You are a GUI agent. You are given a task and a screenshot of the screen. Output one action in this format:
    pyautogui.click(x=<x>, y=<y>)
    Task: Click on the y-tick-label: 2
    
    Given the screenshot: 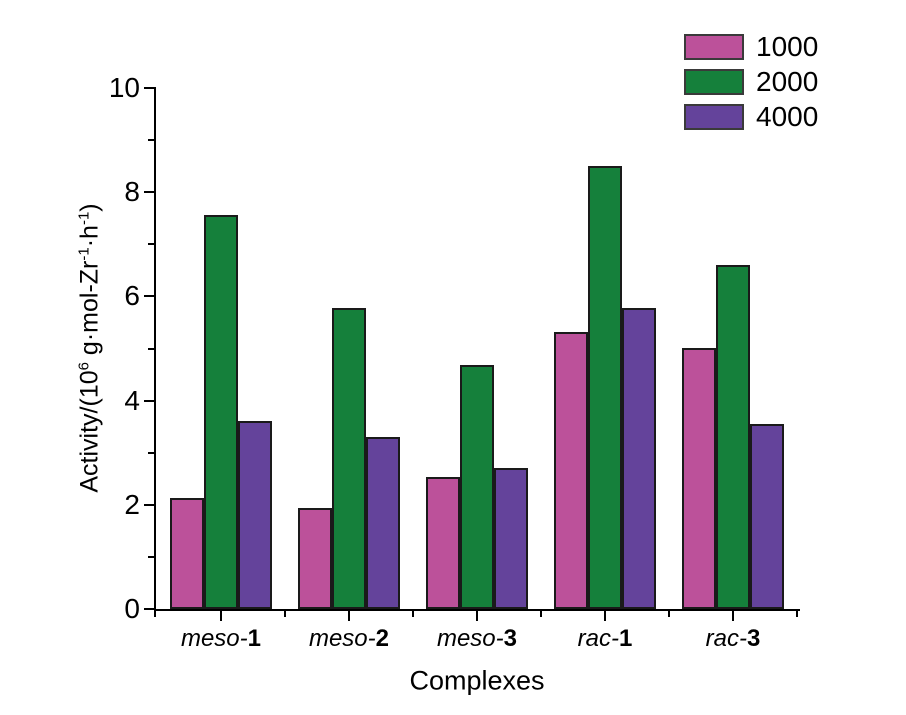 What is the action you would take?
    pyautogui.click(x=132, y=504)
    